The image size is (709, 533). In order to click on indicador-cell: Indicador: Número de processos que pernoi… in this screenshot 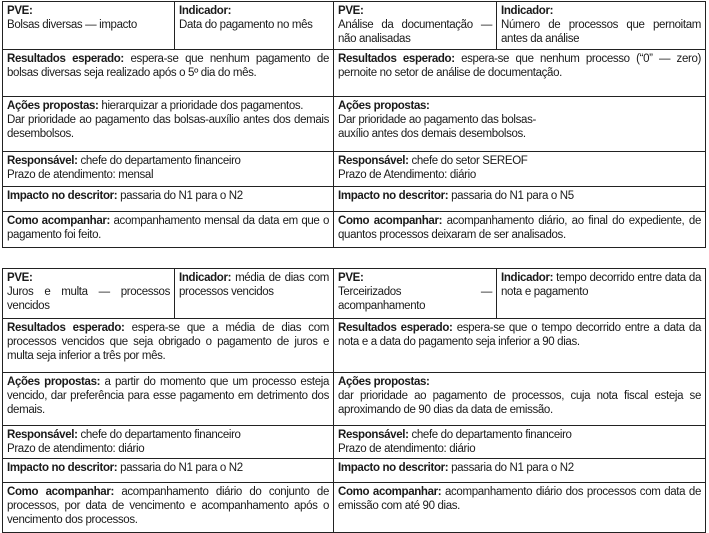, I will do `click(601, 26)`.